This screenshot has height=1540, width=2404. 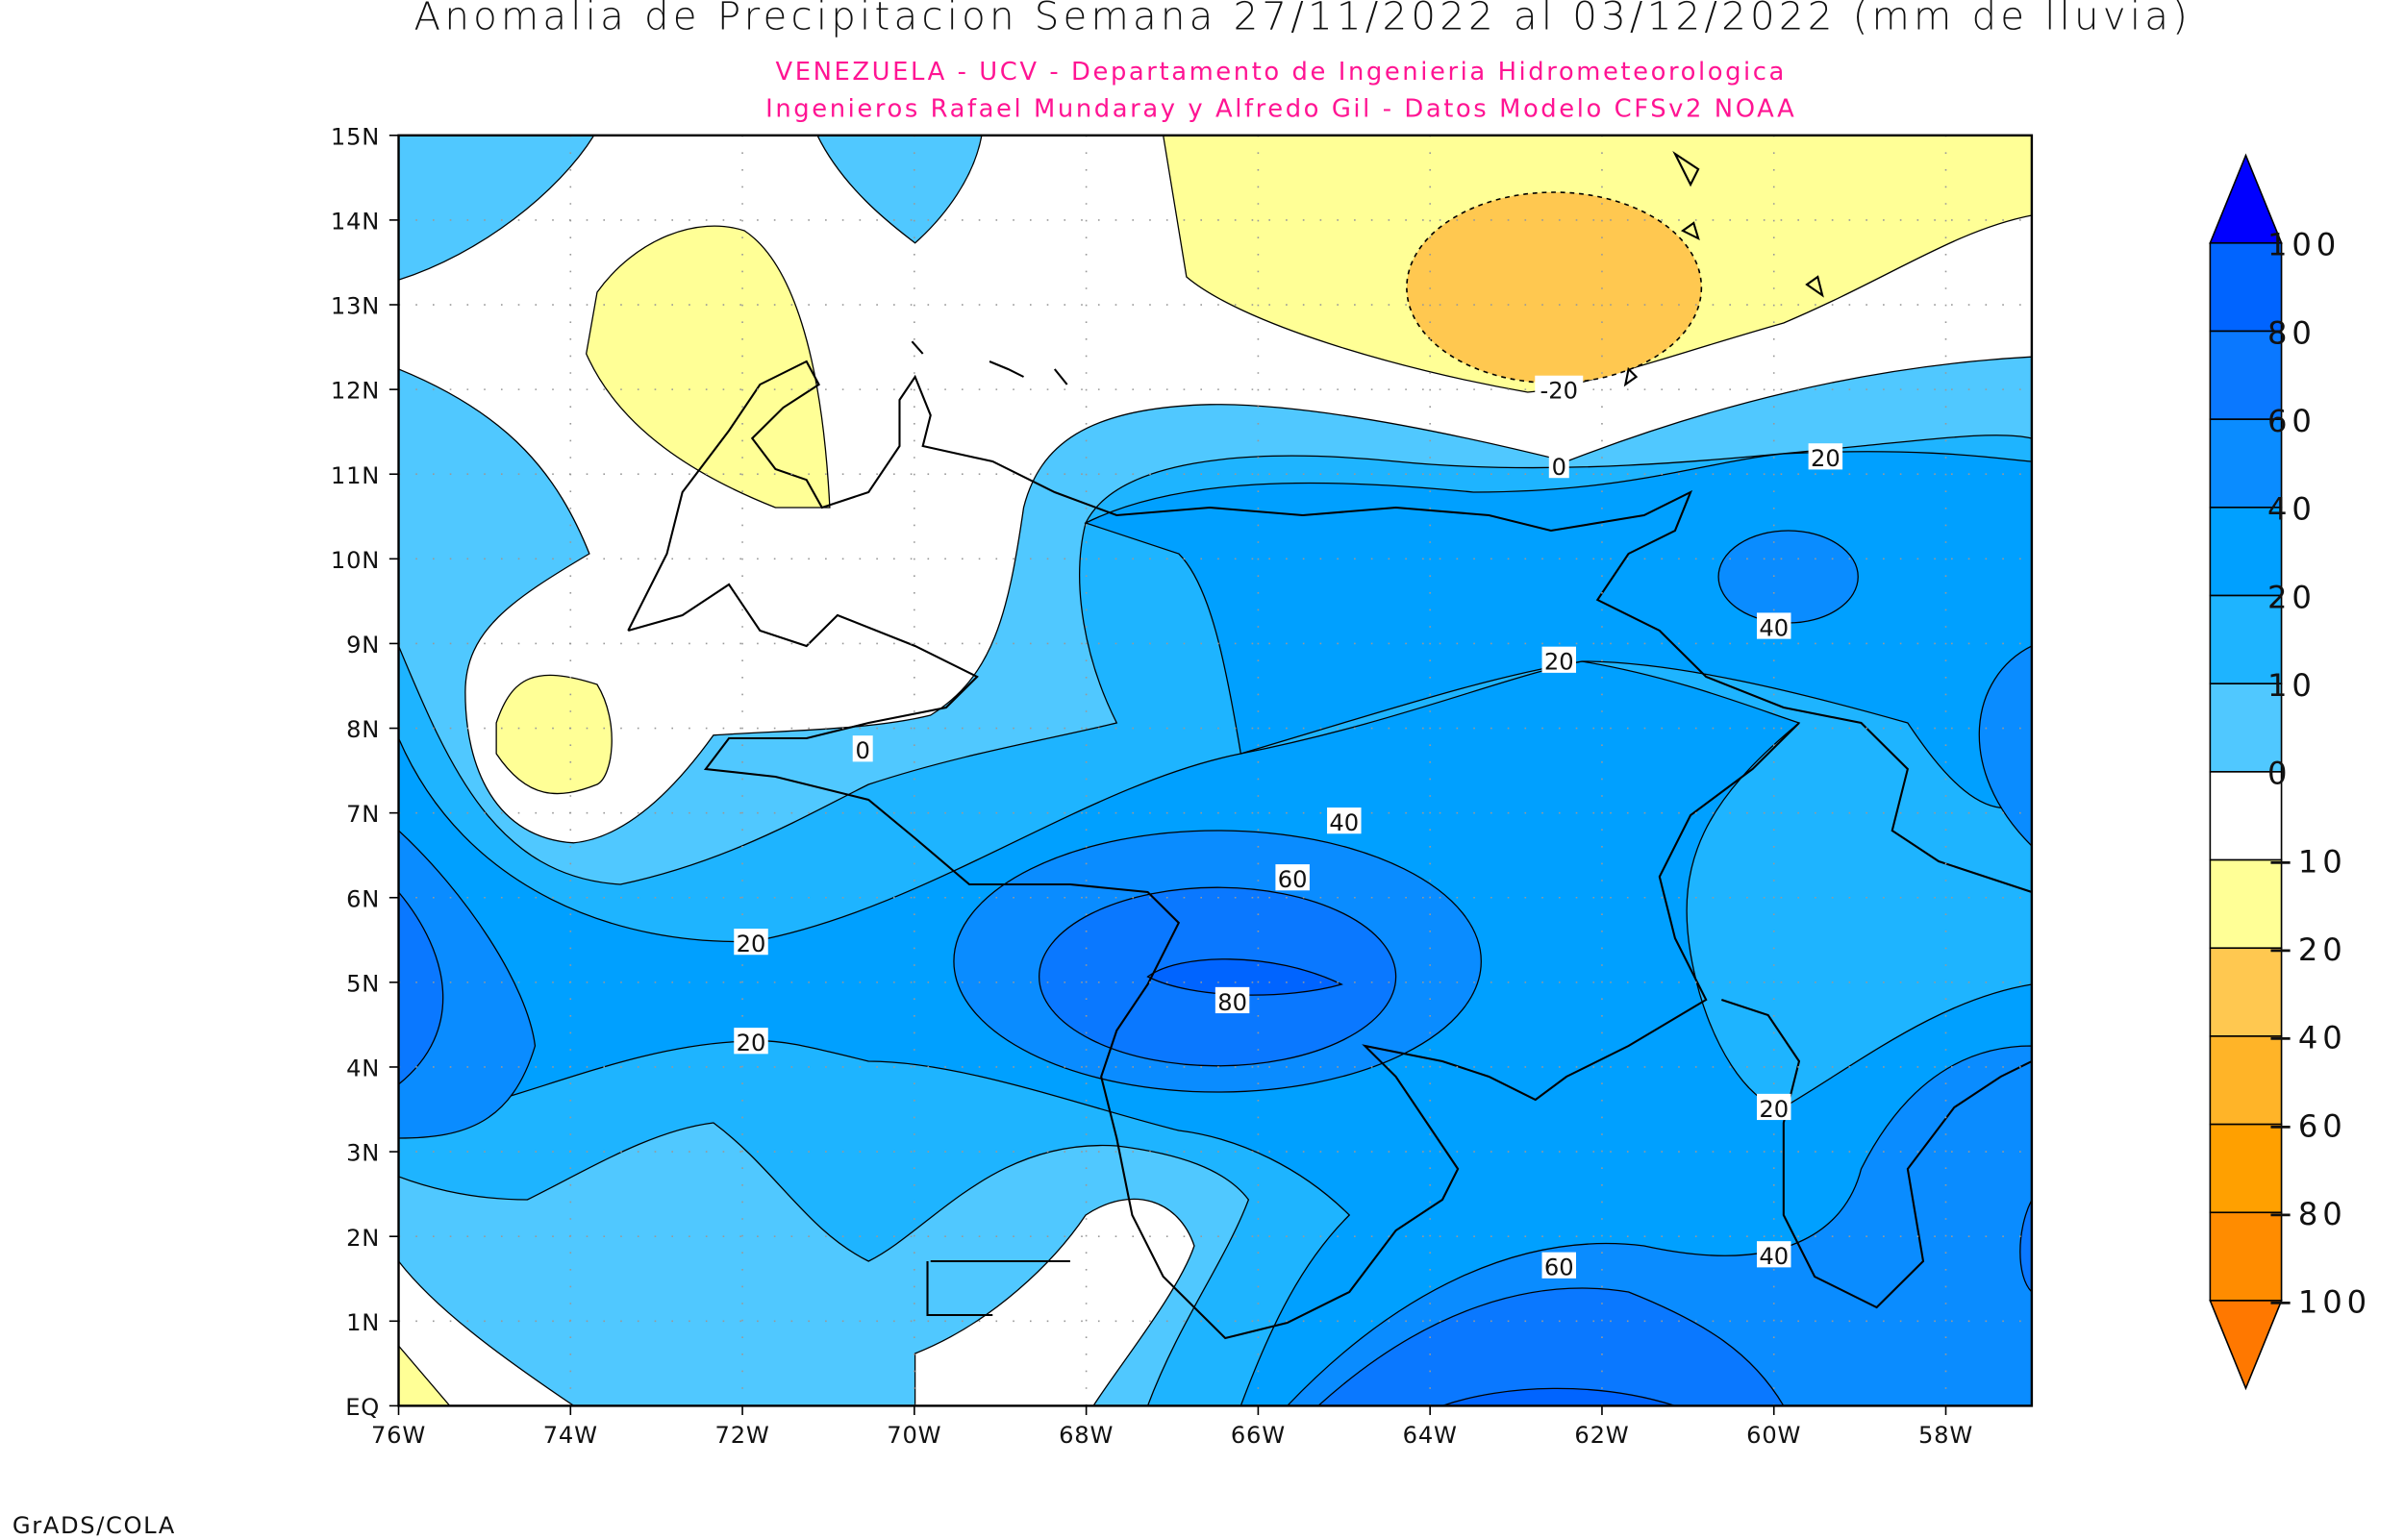 What do you see at coordinates (1258, 1435) in the screenshot?
I see `x-tick-label: 66W` at bounding box center [1258, 1435].